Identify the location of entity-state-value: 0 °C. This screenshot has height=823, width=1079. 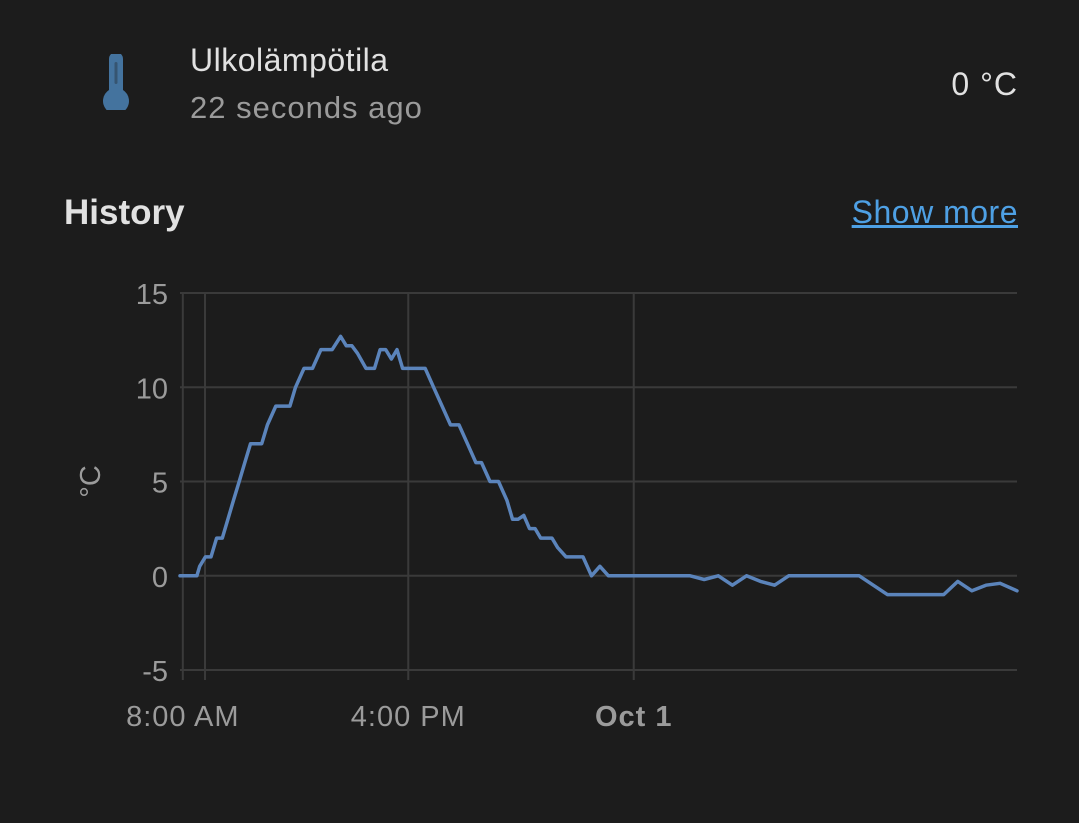
(984, 84).